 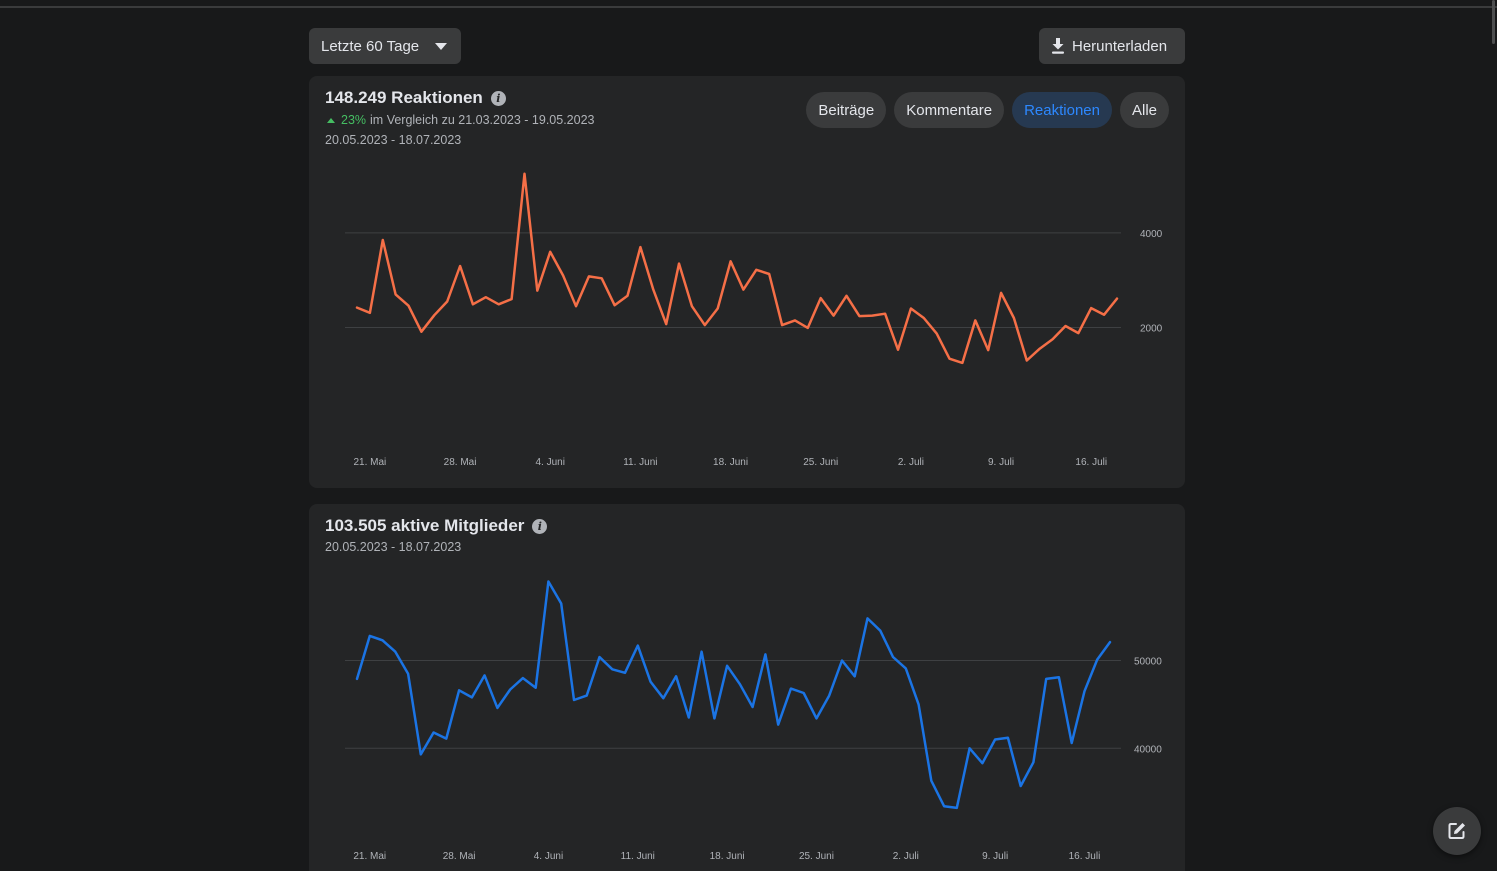 What do you see at coordinates (1062, 110) in the screenshot?
I see `filter-reactions-button: Reaktionen` at bounding box center [1062, 110].